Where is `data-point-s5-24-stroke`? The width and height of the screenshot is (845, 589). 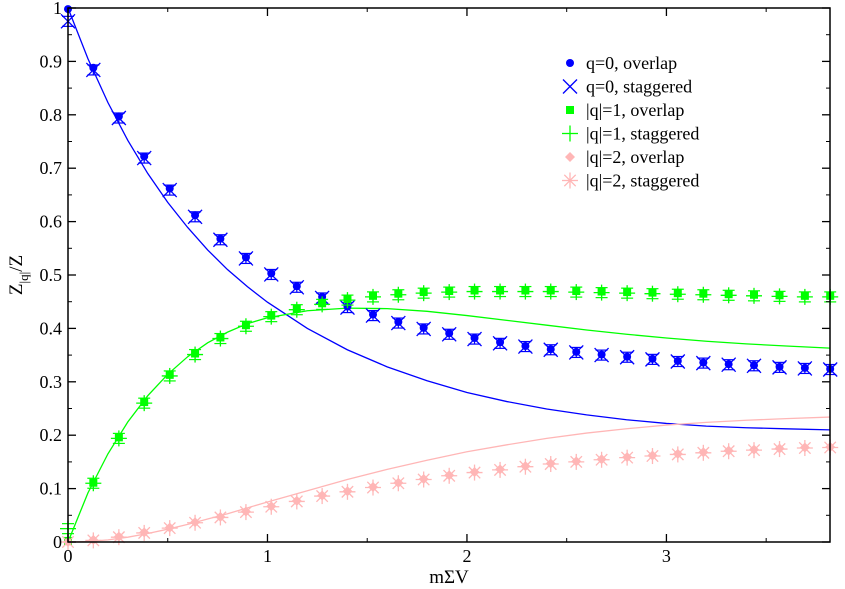
data-point-s5-24-stroke is located at coordinates (677, 454).